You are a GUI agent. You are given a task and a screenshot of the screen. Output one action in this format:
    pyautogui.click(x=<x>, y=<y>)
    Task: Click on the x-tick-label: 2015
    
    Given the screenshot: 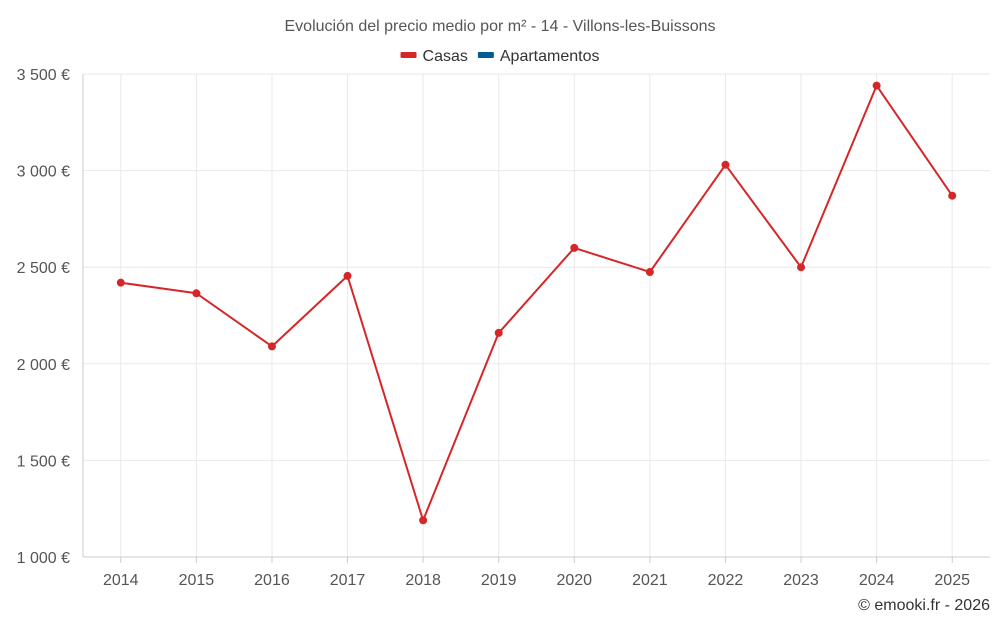 What is the action you would take?
    pyautogui.click(x=197, y=580)
    